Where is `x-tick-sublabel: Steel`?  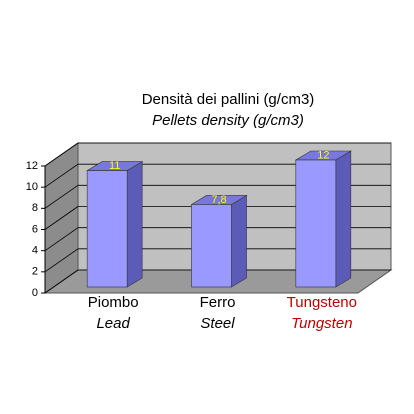 x-tick-sublabel: Steel is located at coordinates (217, 323).